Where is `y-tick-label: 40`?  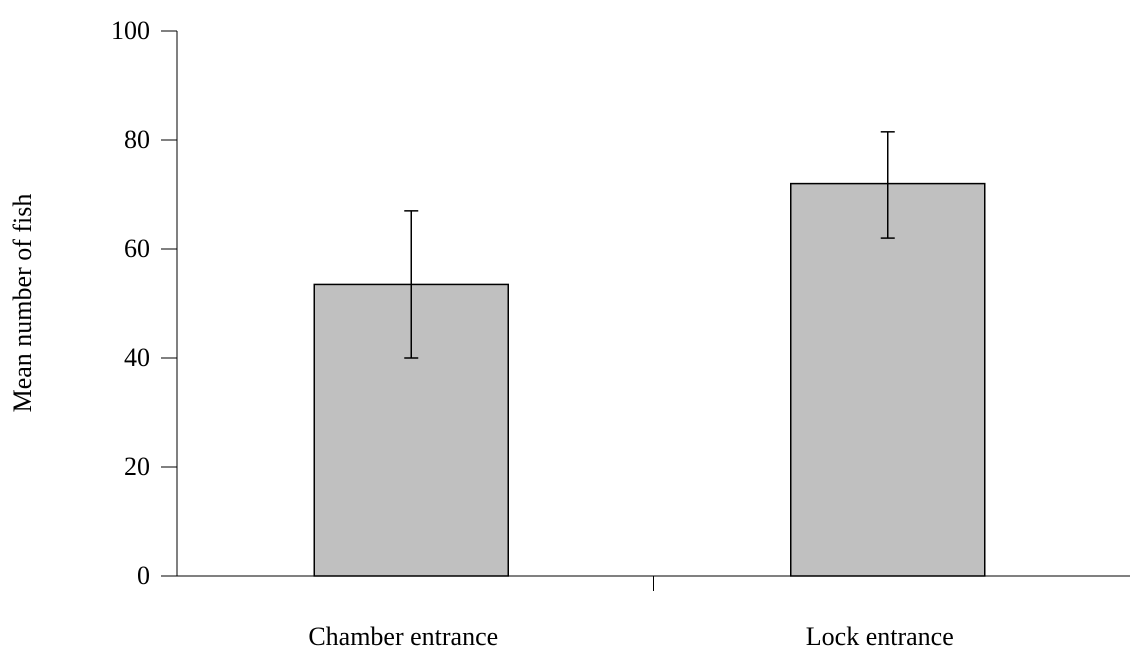 y-tick-label: 40 is located at coordinates (137, 357).